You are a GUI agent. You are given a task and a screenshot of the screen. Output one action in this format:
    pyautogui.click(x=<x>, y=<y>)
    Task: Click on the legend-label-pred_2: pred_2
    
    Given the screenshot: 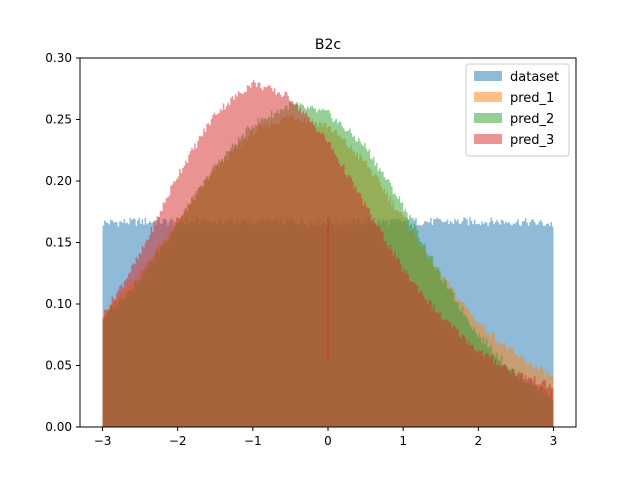 What is the action you would take?
    pyautogui.click(x=532, y=119)
    